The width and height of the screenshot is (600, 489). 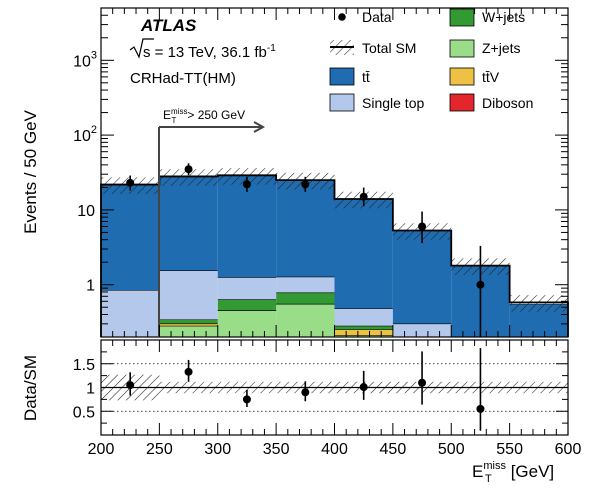 What do you see at coordinates (503, 17) in the screenshot?
I see `svg-text: W+jets` at bounding box center [503, 17].